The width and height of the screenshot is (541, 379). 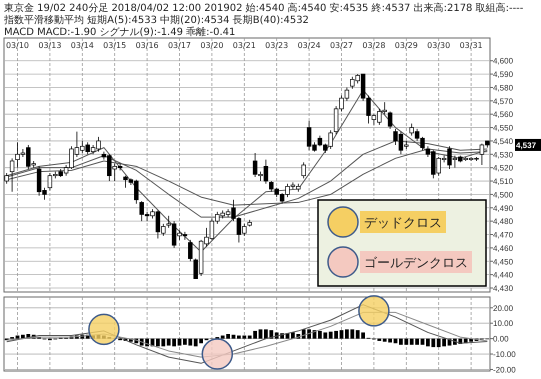 What do you see at coordinates (501, 339) in the screenshot?
I see `y-tick-label: 0.00` at bounding box center [501, 339].